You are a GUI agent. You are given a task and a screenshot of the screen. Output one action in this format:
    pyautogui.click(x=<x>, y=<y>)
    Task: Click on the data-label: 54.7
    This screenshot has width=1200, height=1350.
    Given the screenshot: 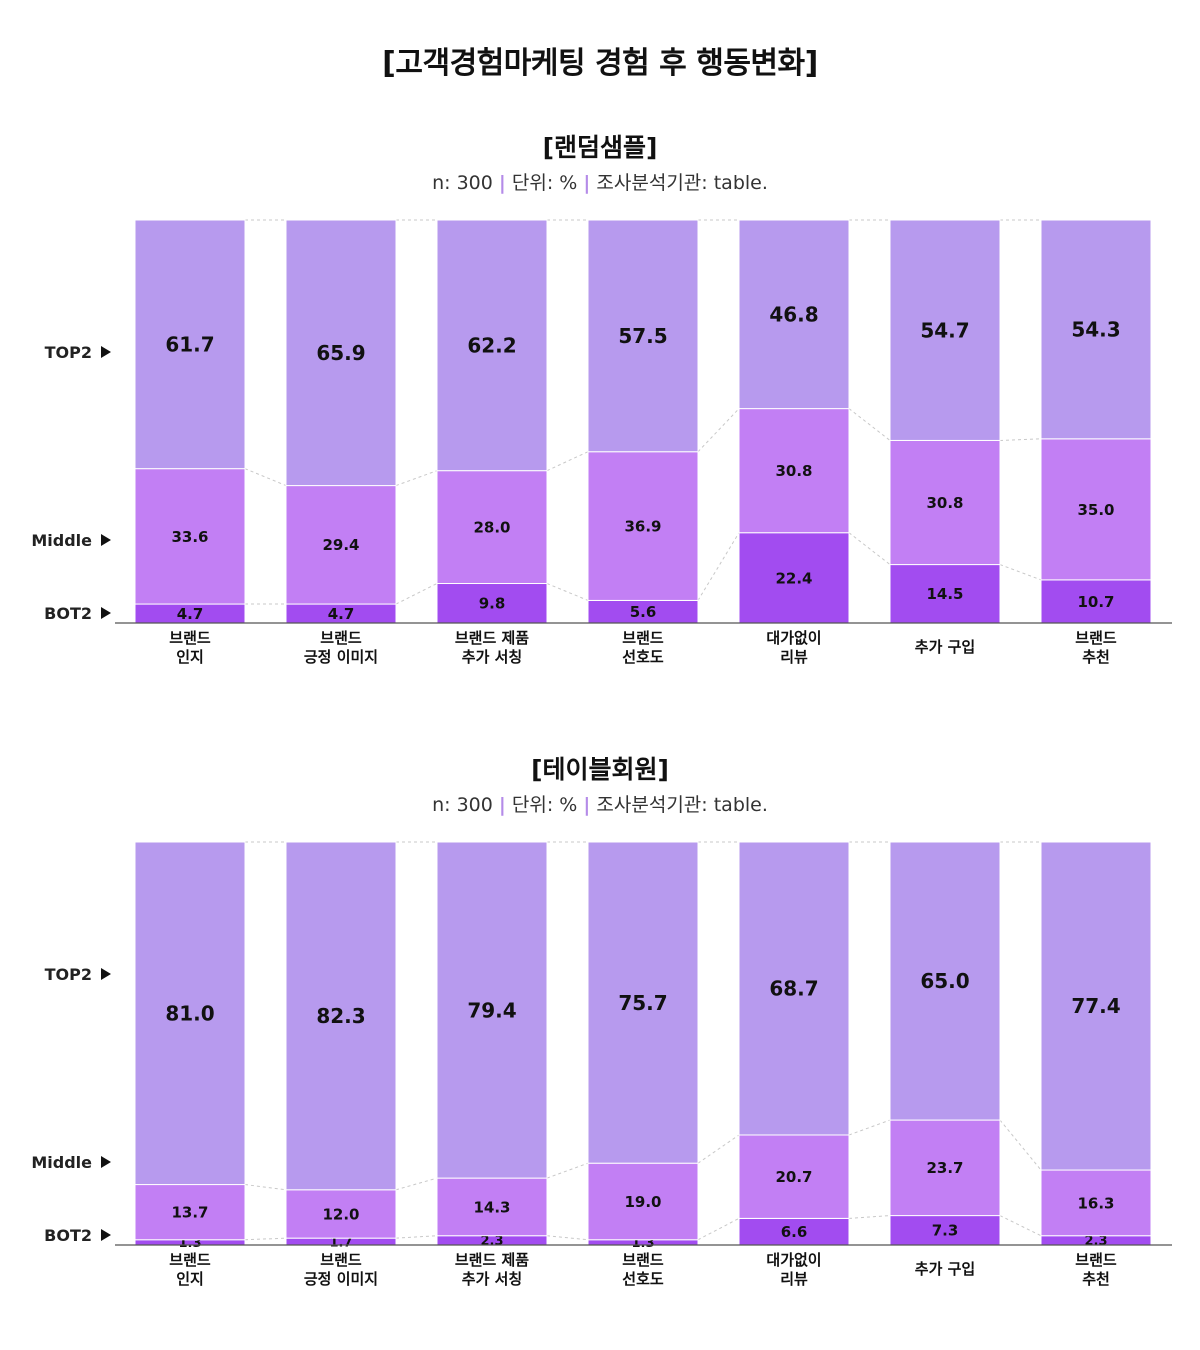 What is the action you would take?
    pyautogui.click(x=944, y=330)
    